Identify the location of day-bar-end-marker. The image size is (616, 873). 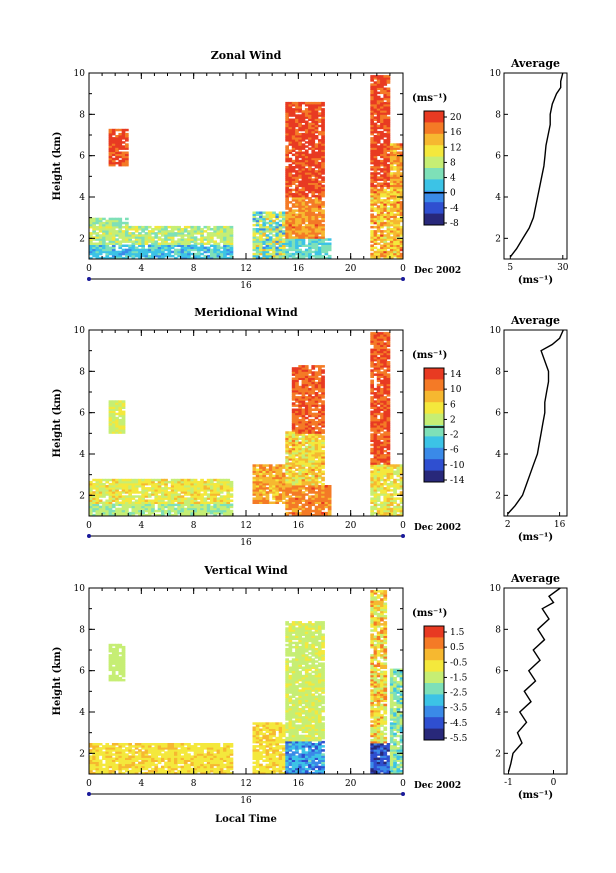
(403, 536).